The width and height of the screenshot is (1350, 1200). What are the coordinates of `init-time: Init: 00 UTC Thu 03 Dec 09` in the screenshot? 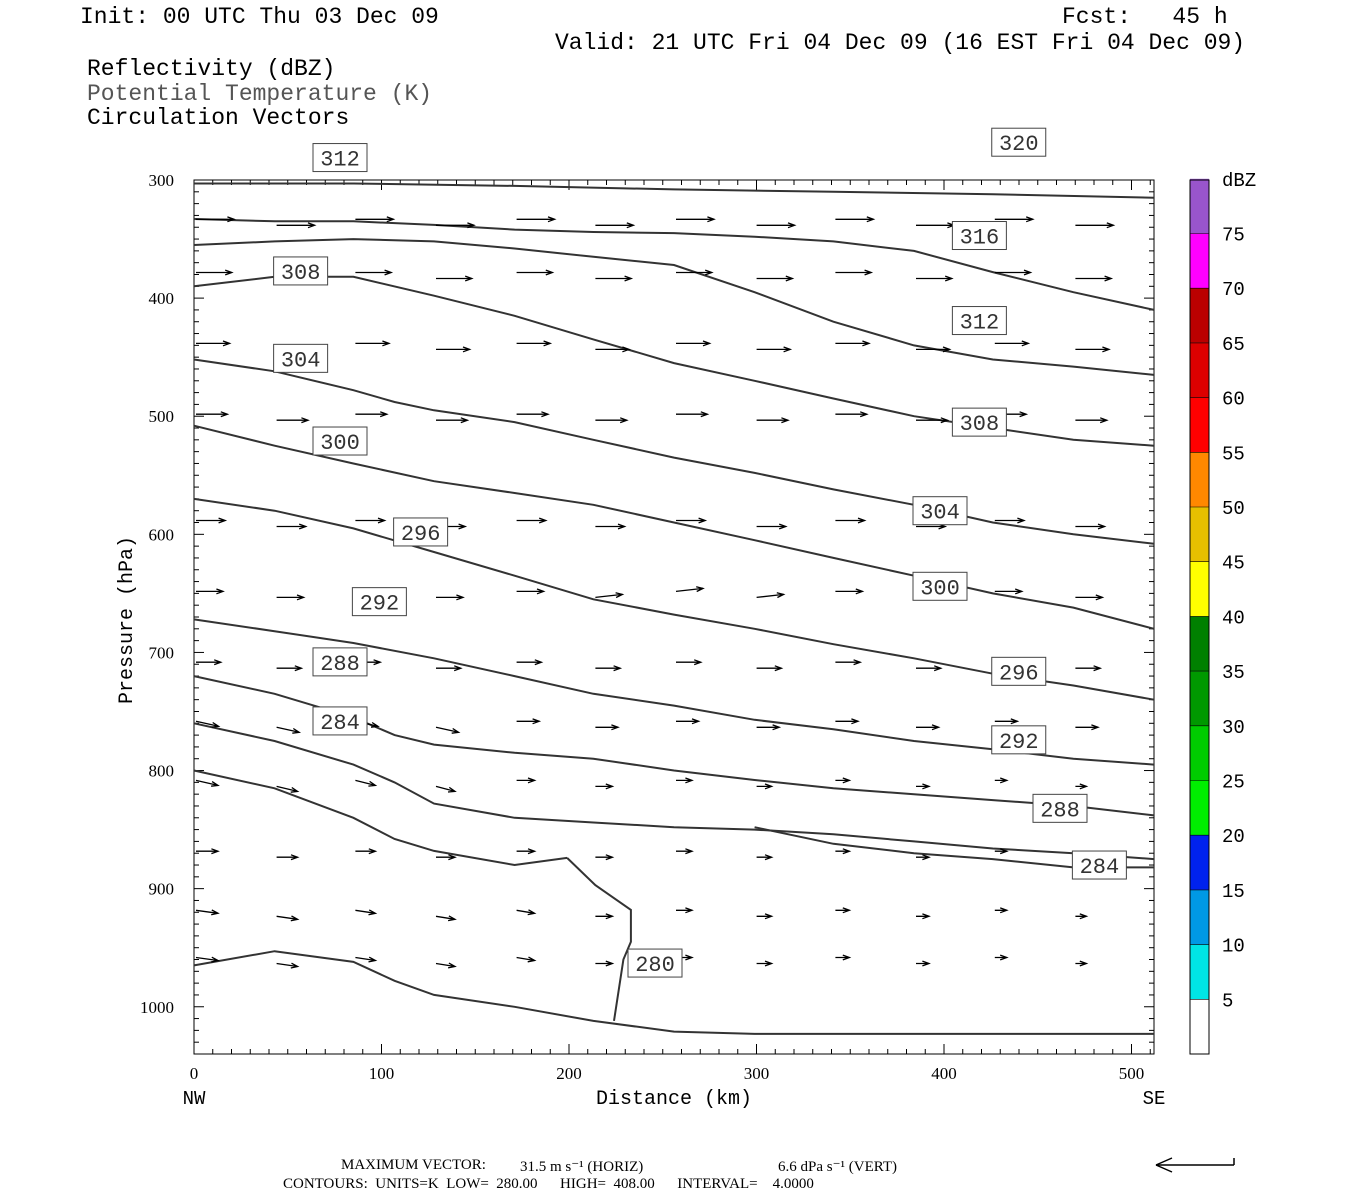 It's located at (259, 17).